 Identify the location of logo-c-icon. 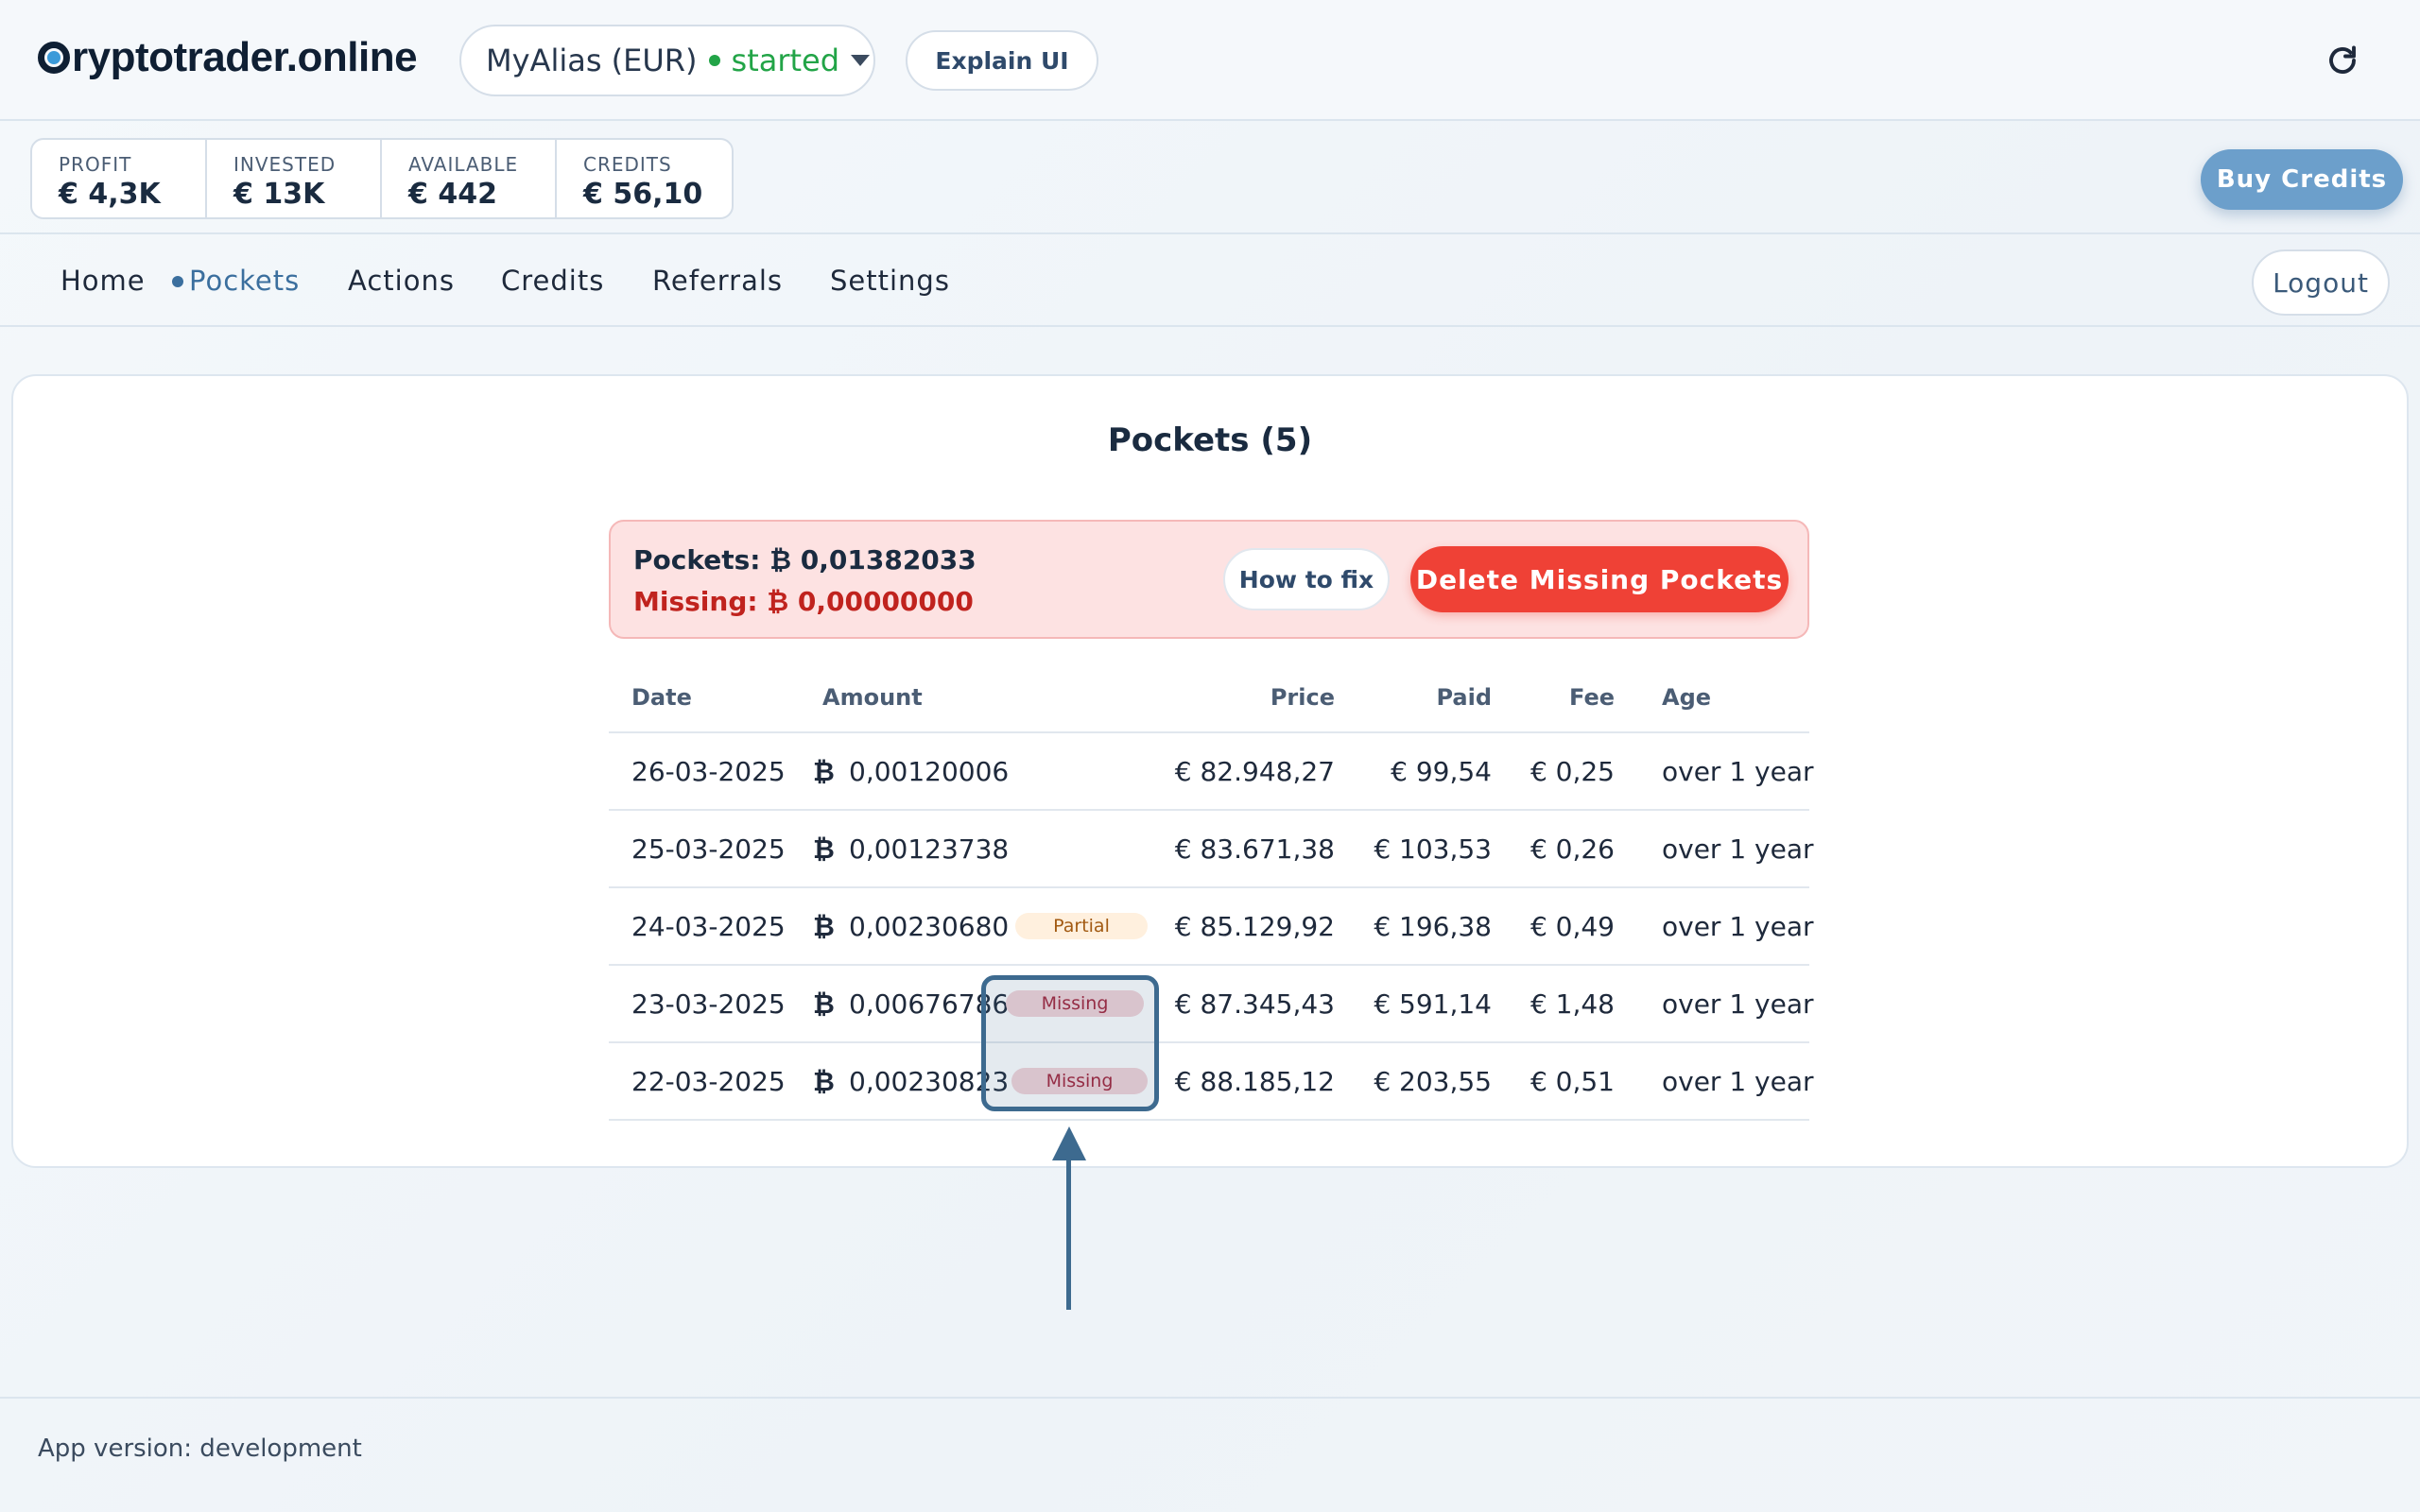
(54, 58).